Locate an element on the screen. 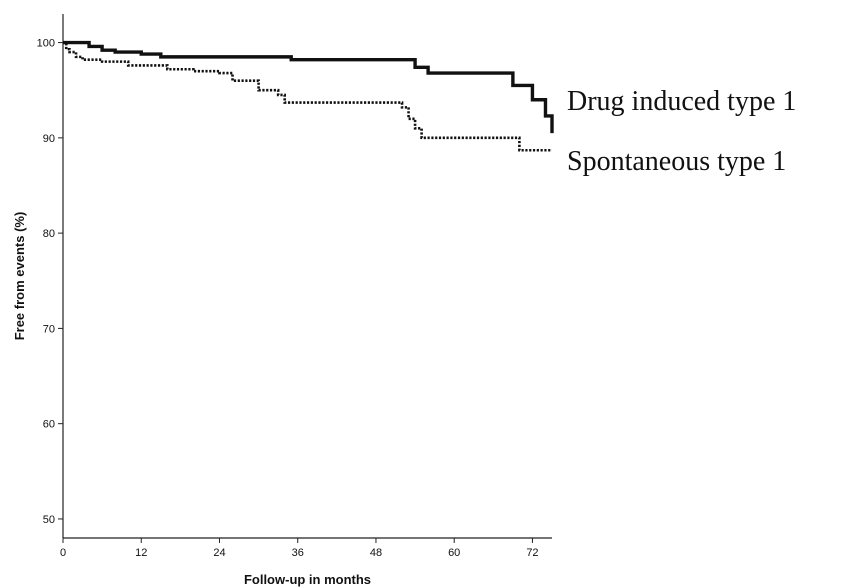  x-tick-label: 12 is located at coordinates (141, 553).